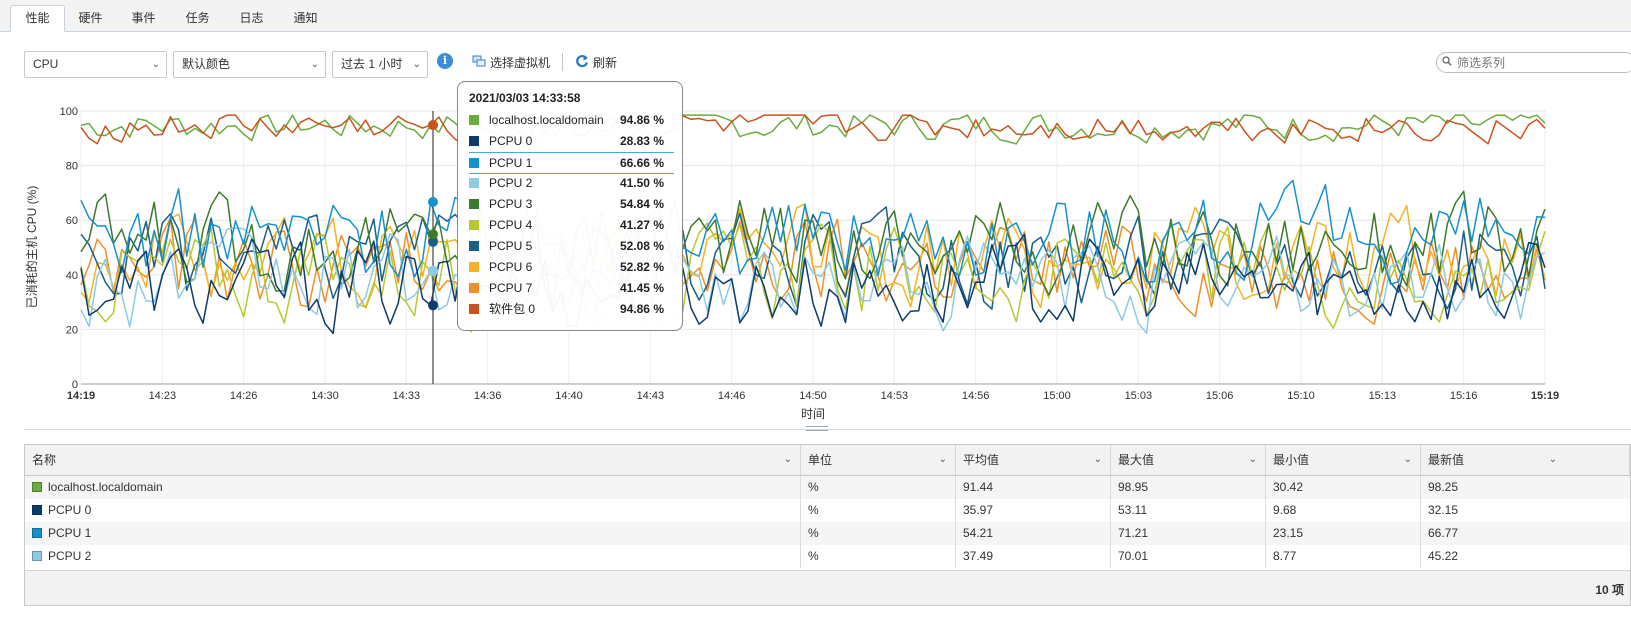 This screenshot has height=637, width=1631. I want to click on tab-notifications: 通知, so click(305, 18).